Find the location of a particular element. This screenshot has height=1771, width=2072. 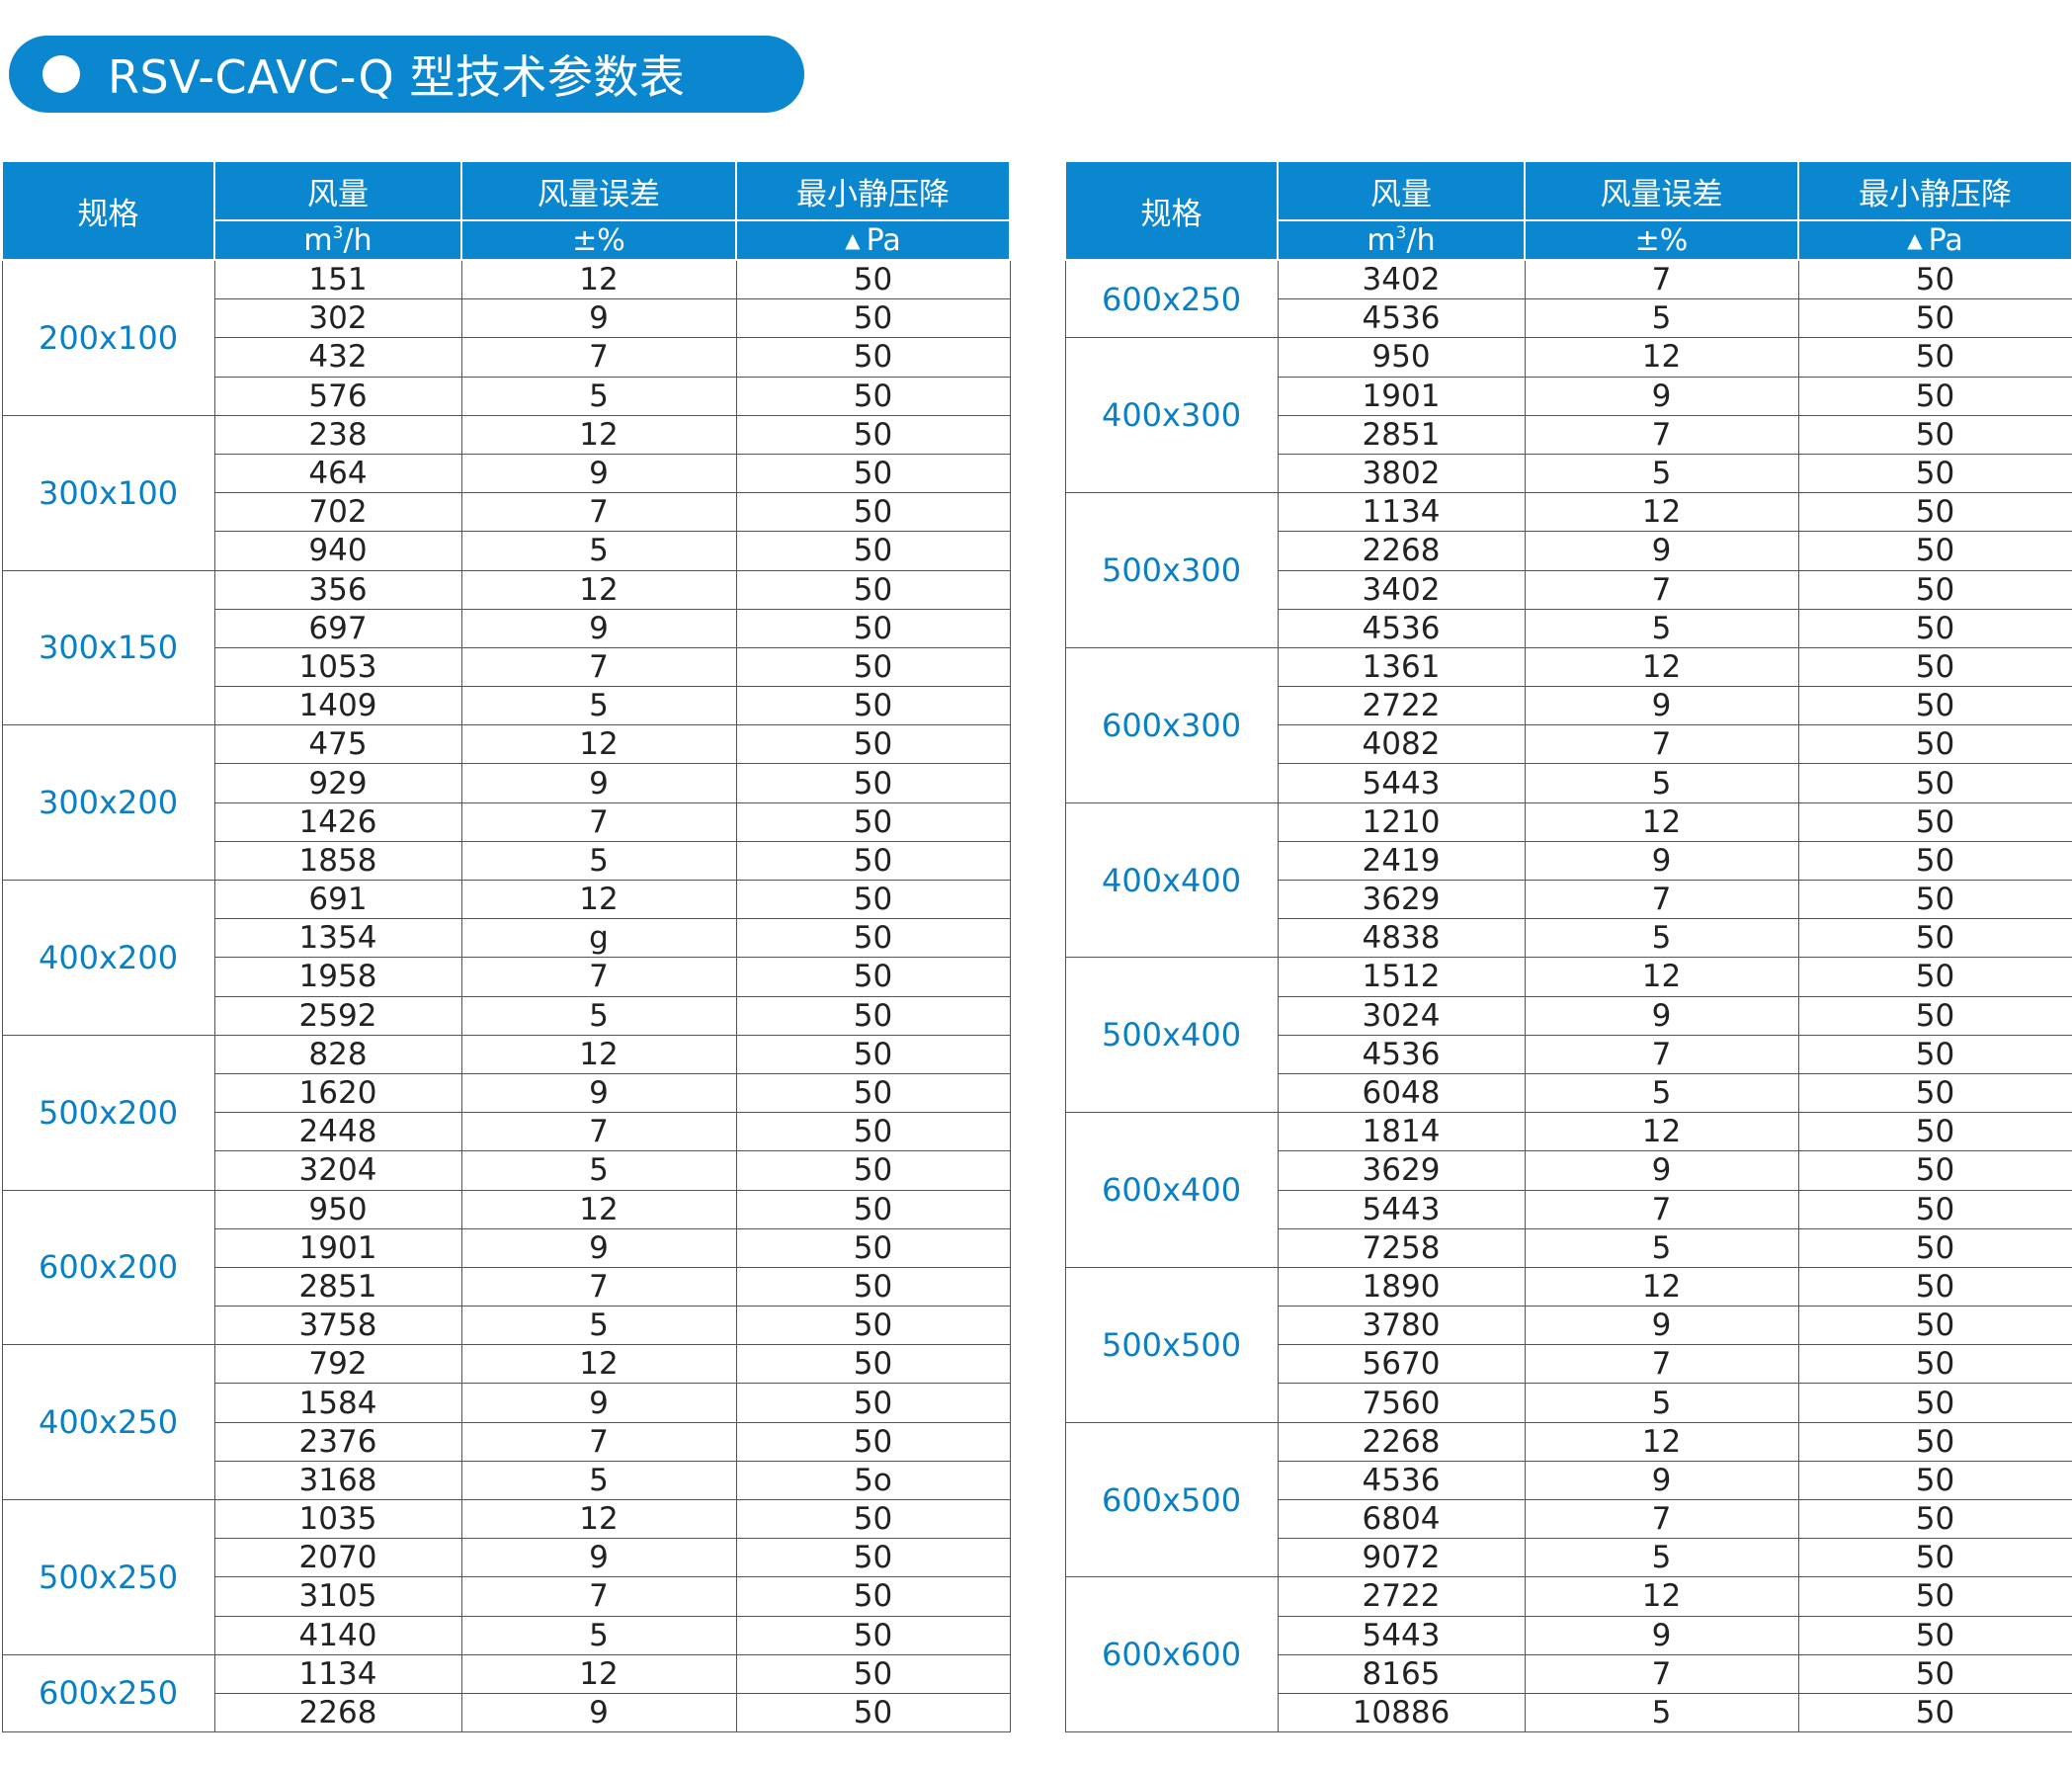

flow-cell: 792 is located at coordinates (338, 1364).